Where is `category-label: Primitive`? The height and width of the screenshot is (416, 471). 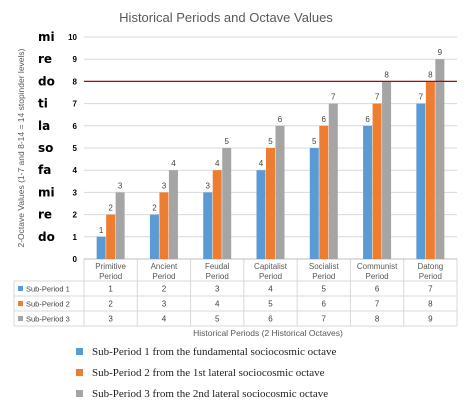 category-label: Primitive is located at coordinates (110, 266).